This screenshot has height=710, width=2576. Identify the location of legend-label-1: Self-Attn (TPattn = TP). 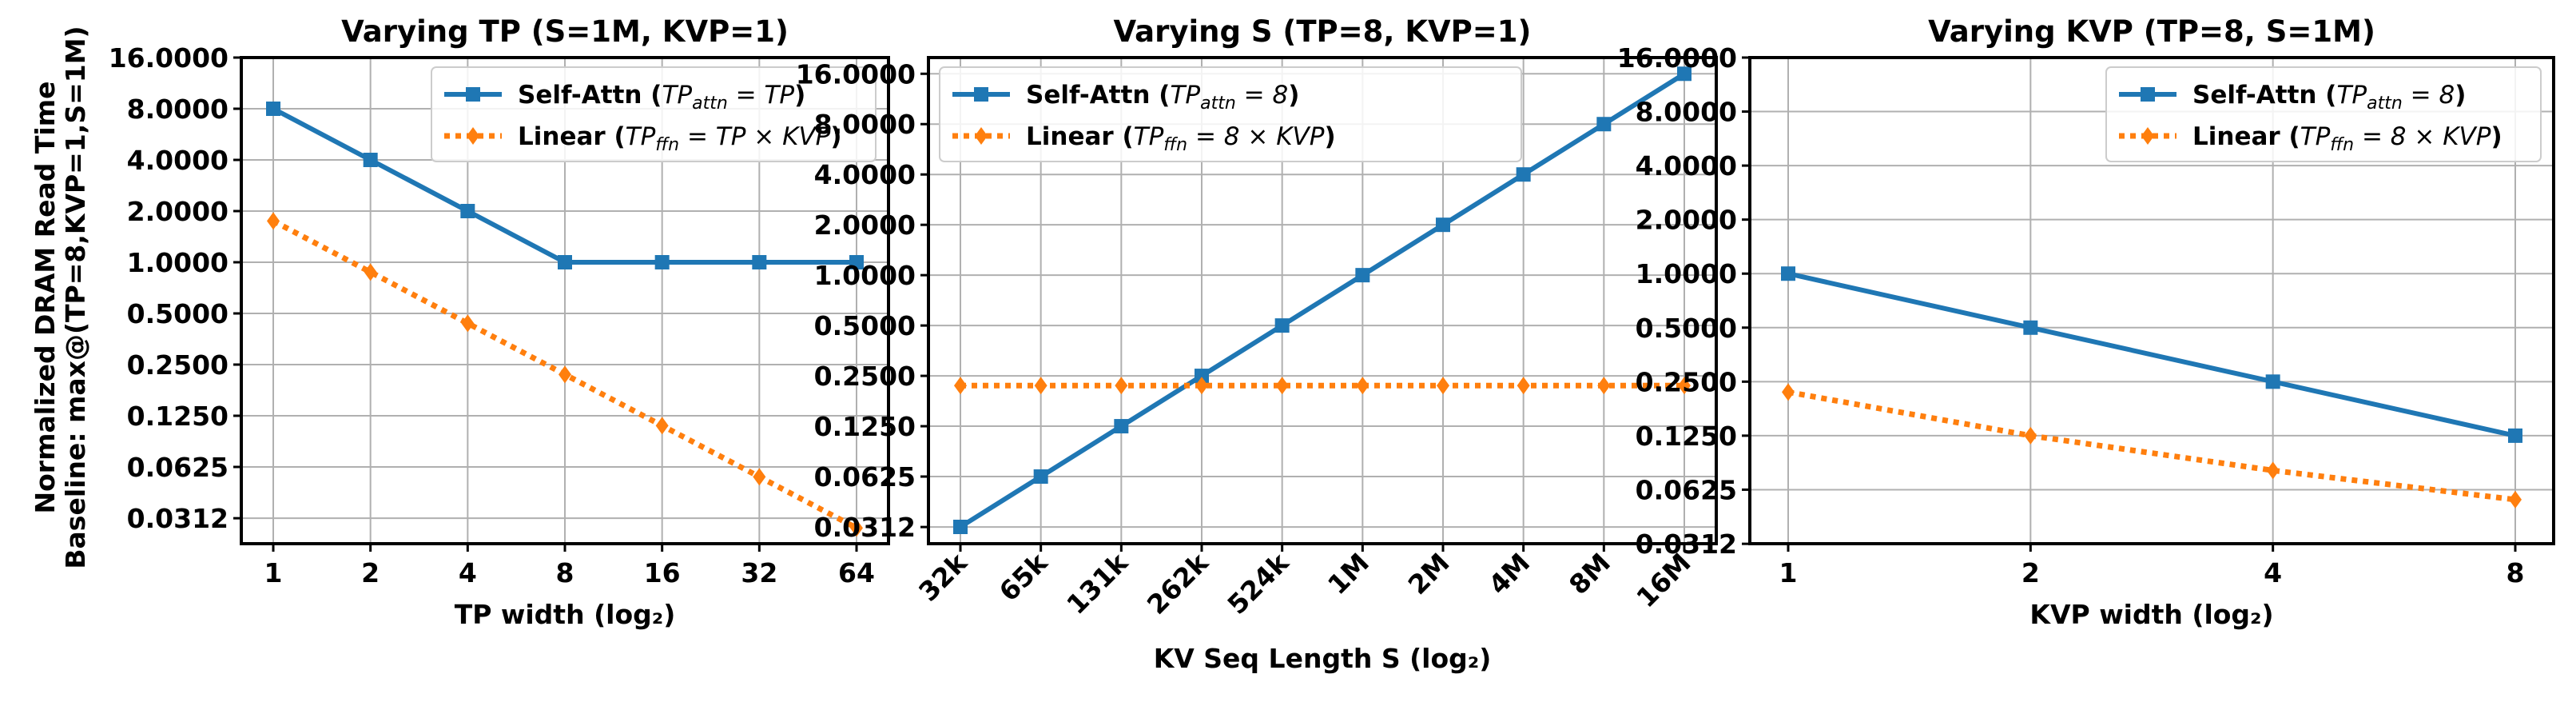
(661, 98).